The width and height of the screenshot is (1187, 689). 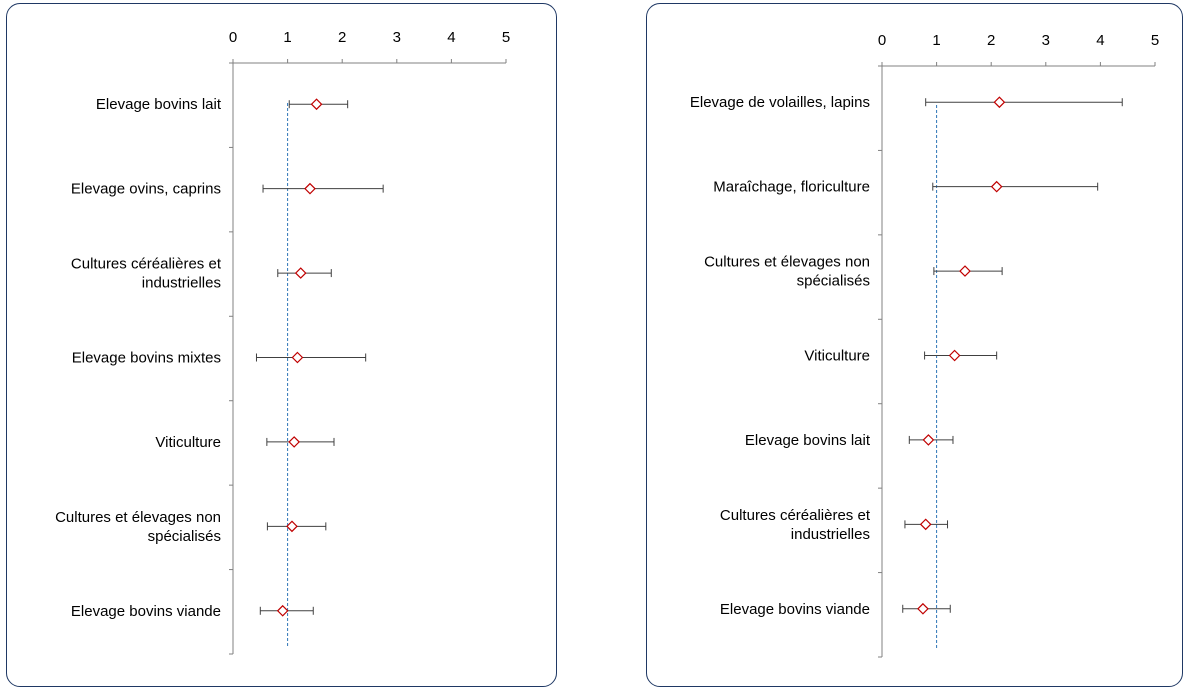 What do you see at coordinates (791, 187) in the screenshot?
I see `category-label: Maraîchage, floriculture` at bounding box center [791, 187].